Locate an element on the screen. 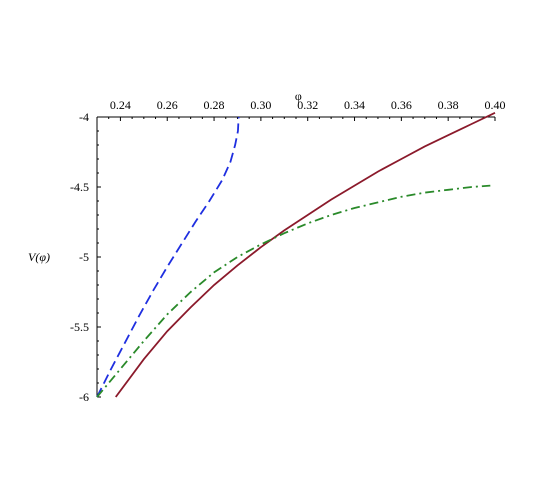 The image size is (545, 491). x-tick-label: 0.30 is located at coordinates (260, 105).